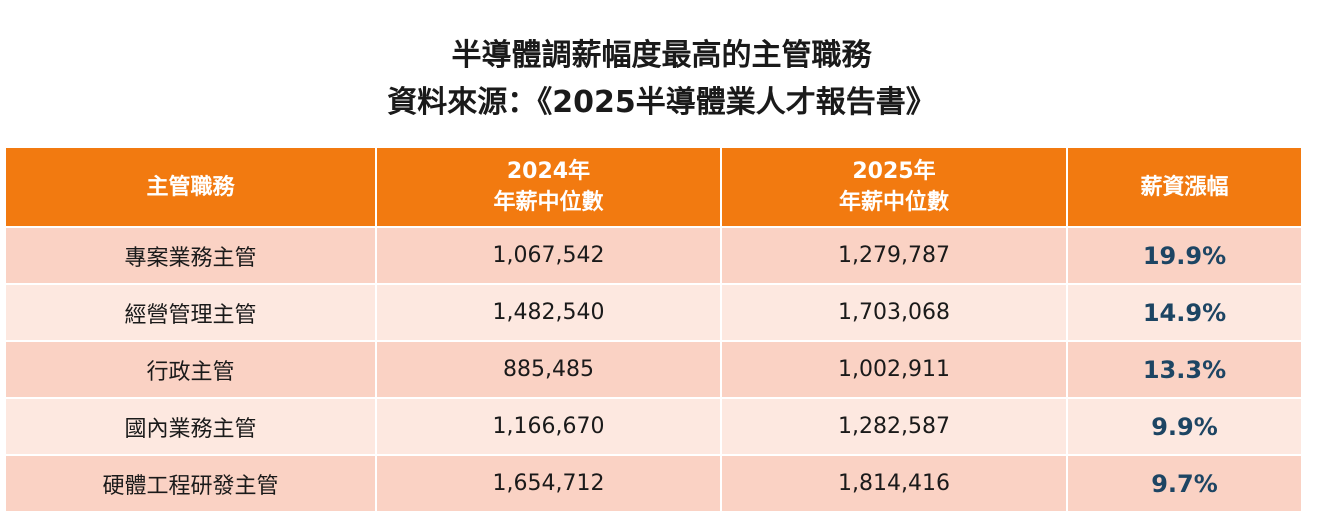 Image resolution: width=1323 pixels, height=520 pixels. Describe the element at coordinates (549, 482) in the screenshot. I see `salary-2024-cell: 1,654,712` at that location.